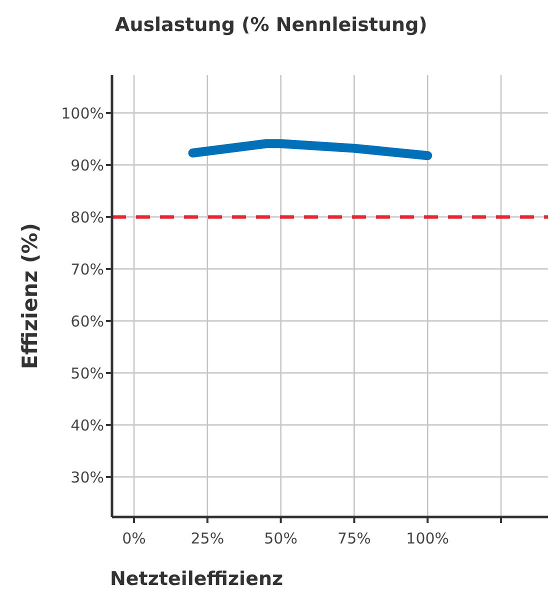 The height and width of the screenshot is (591, 550). I want to click on y-tick-label: 70%, so click(87, 269).